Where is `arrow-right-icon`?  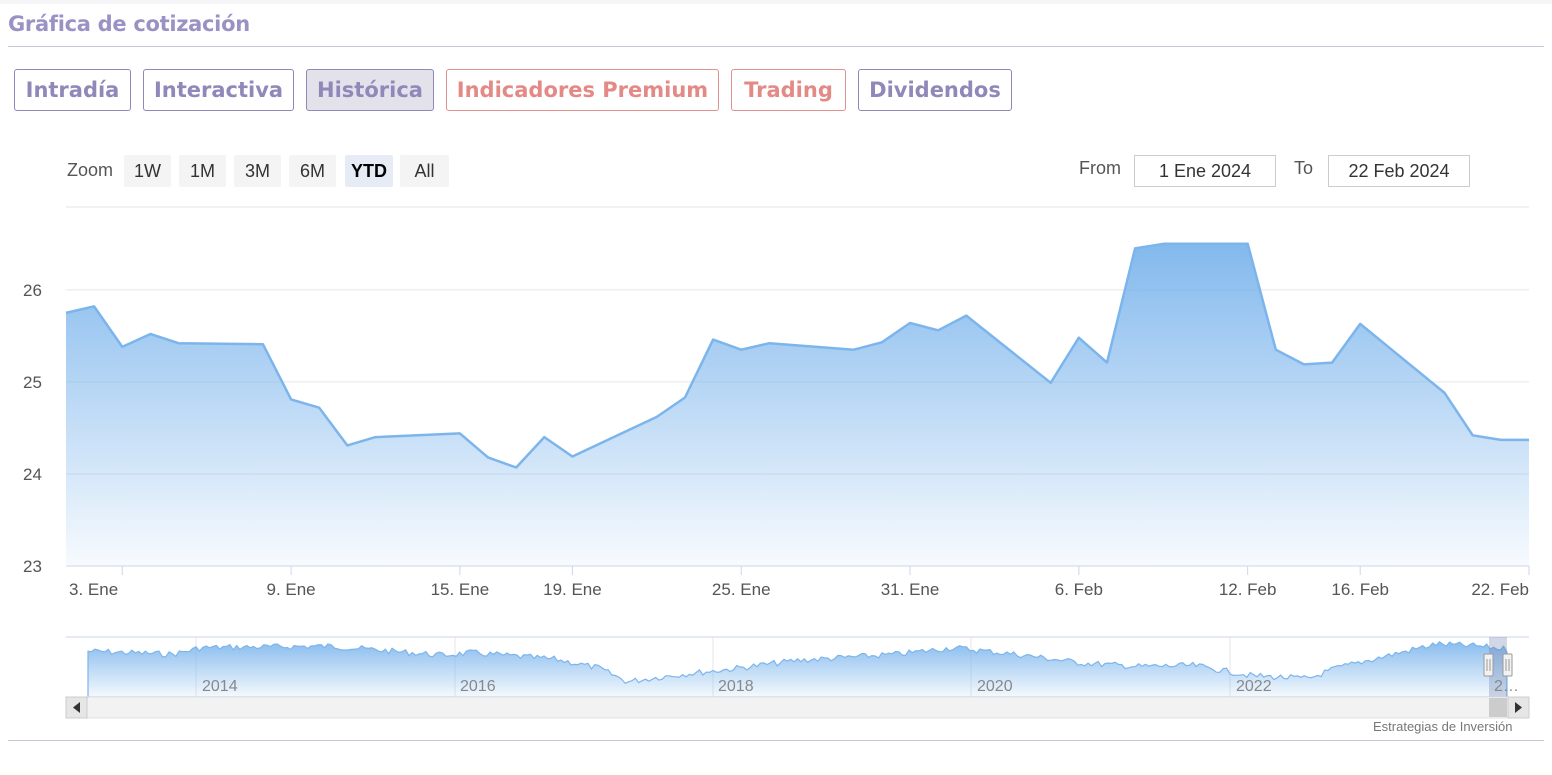
arrow-right-icon is located at coordinates (1518, 707).